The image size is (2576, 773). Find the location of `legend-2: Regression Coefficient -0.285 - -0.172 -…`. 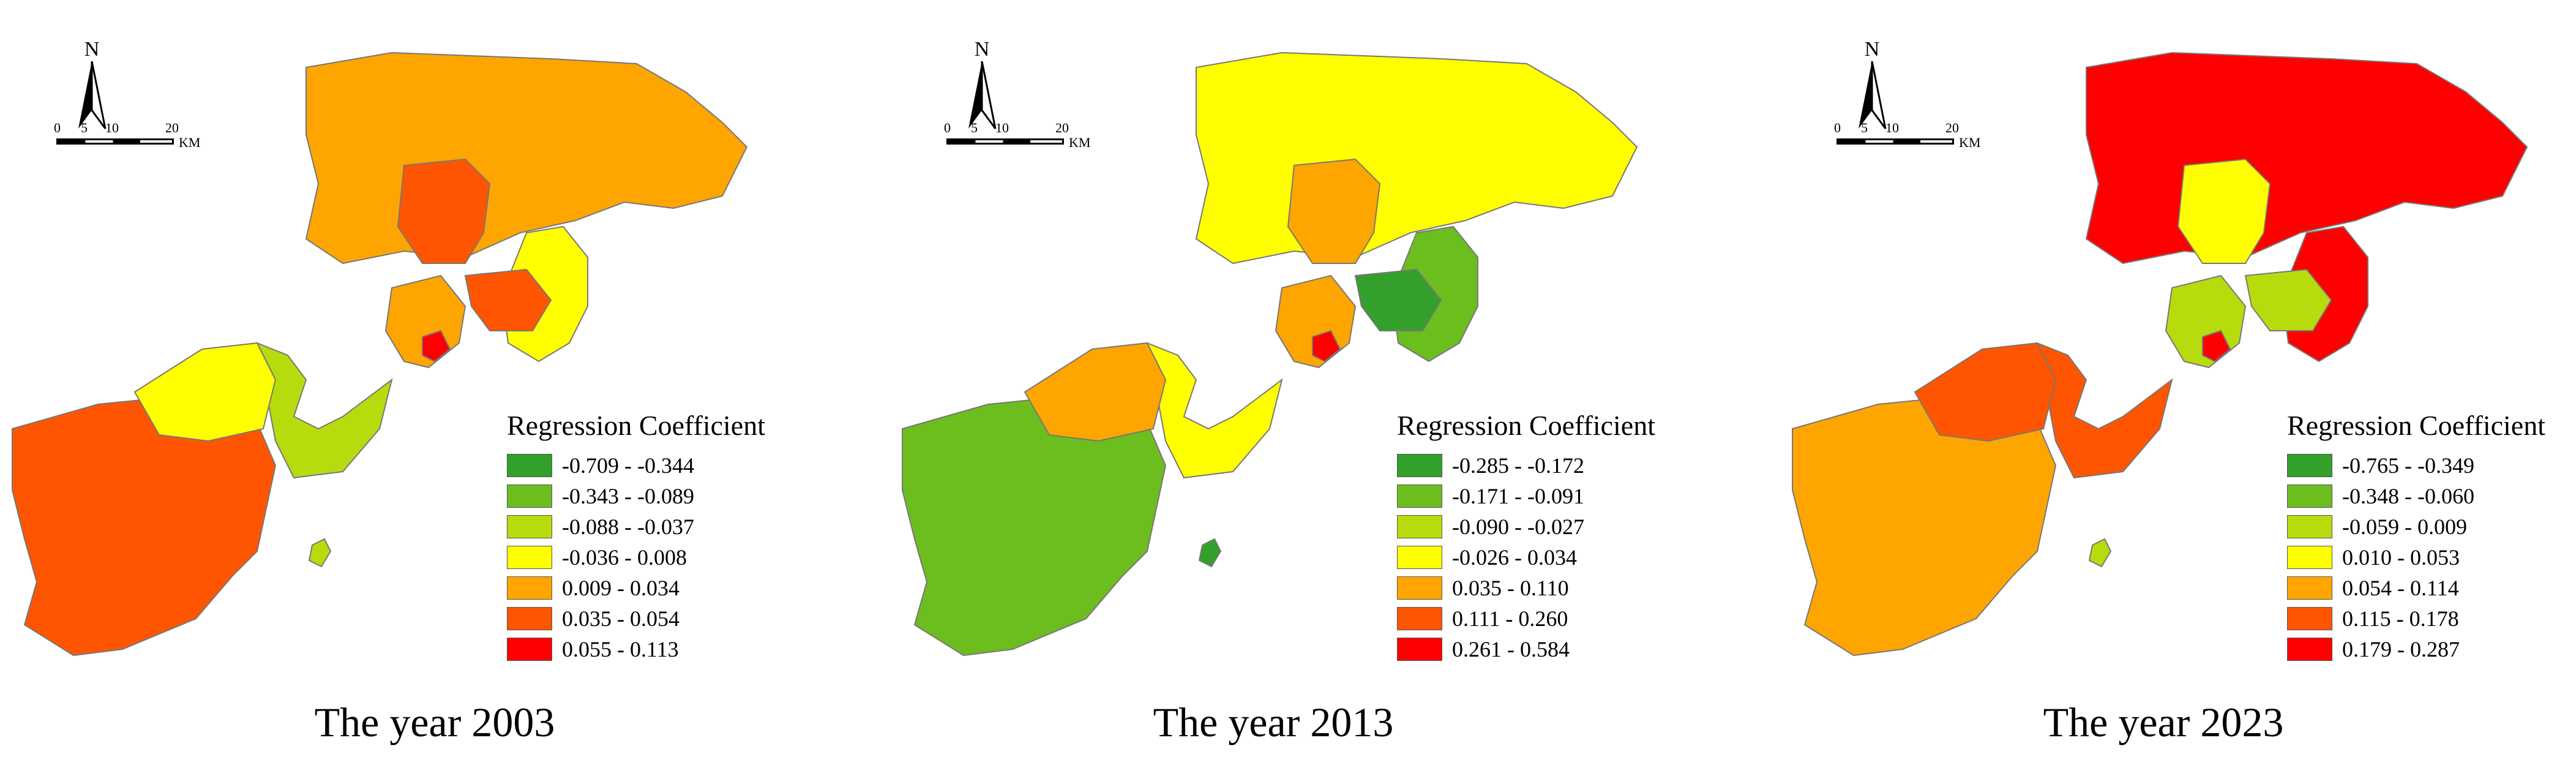

legend-2: Regression Coefficient -0.285 - -0.172 -… is located at coordinates (1569, 537).